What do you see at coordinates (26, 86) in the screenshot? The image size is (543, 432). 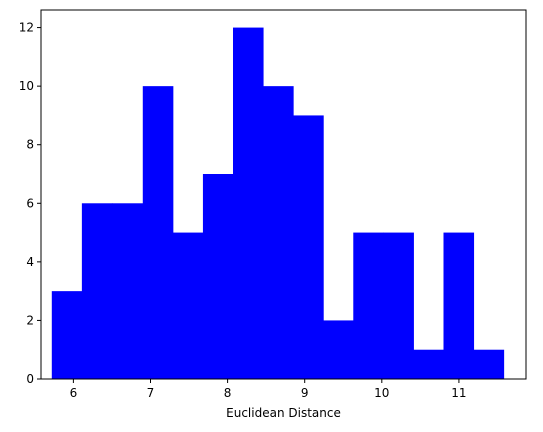 I see `y-tick-label: 10` at bounding box center [26, 86].